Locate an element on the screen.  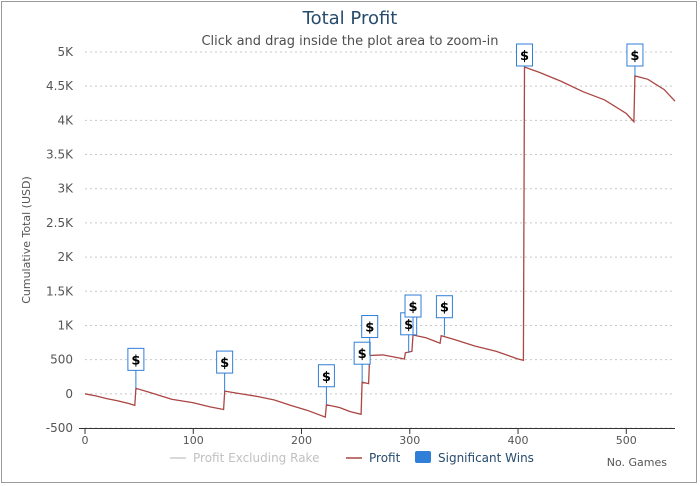
x-tick-label: 300 is located at coordinates (409, 440).